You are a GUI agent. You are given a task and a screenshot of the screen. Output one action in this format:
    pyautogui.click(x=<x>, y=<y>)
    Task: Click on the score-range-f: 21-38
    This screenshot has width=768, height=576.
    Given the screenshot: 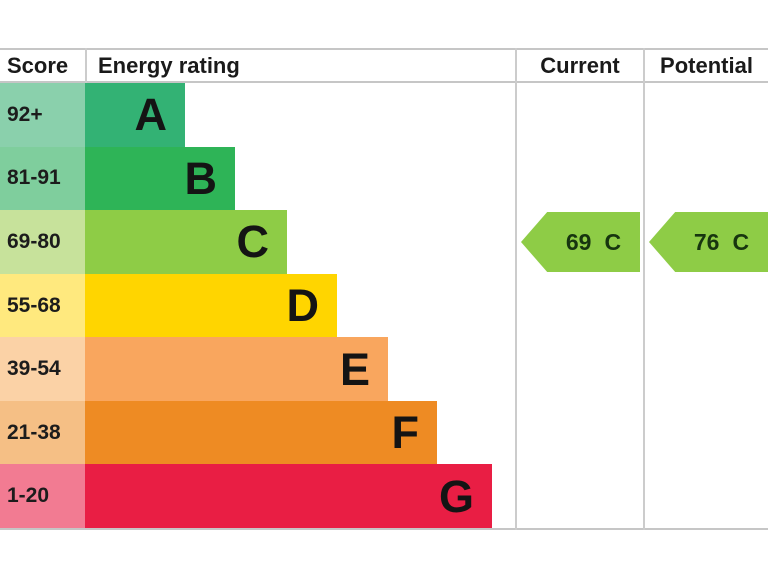 What is the action you would take?
    pyautogui.click(x=34, y=432)
    